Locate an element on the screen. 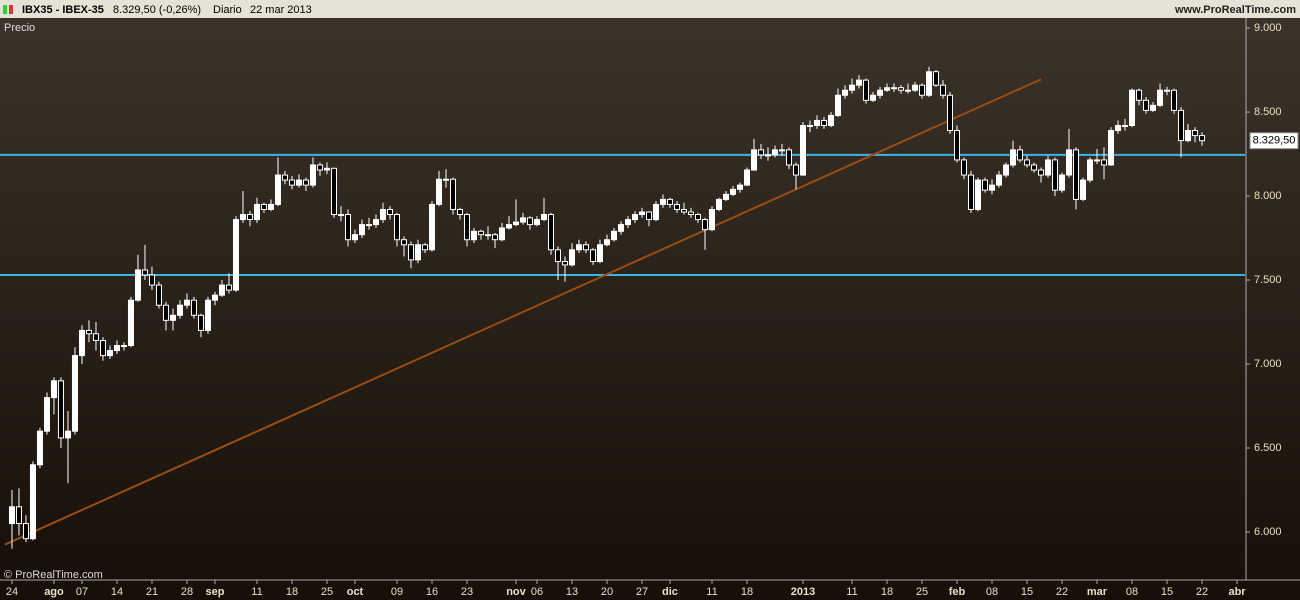 Image resolution: width=1300 pixels, height=600 pixels. x-tick-label: dic is located at coordinates (670, 592).